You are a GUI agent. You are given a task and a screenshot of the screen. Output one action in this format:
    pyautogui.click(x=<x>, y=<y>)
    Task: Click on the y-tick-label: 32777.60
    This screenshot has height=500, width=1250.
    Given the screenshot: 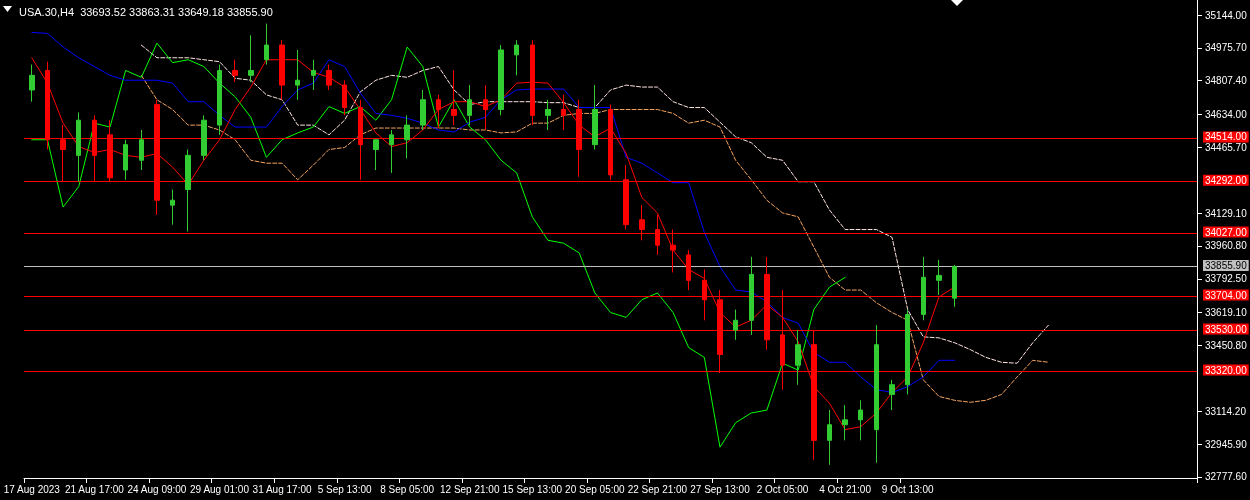 What is the action you would take?
    pyautogui.click(x=1226, y=477)
    